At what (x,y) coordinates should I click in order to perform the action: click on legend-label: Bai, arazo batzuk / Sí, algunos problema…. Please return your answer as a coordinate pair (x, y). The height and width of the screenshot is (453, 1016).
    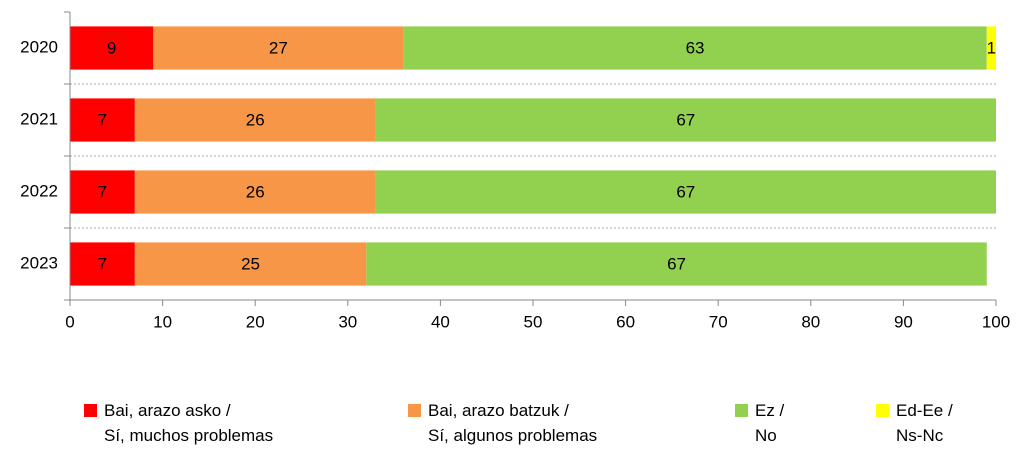
    Looking at the image, I should click on (513, 423).